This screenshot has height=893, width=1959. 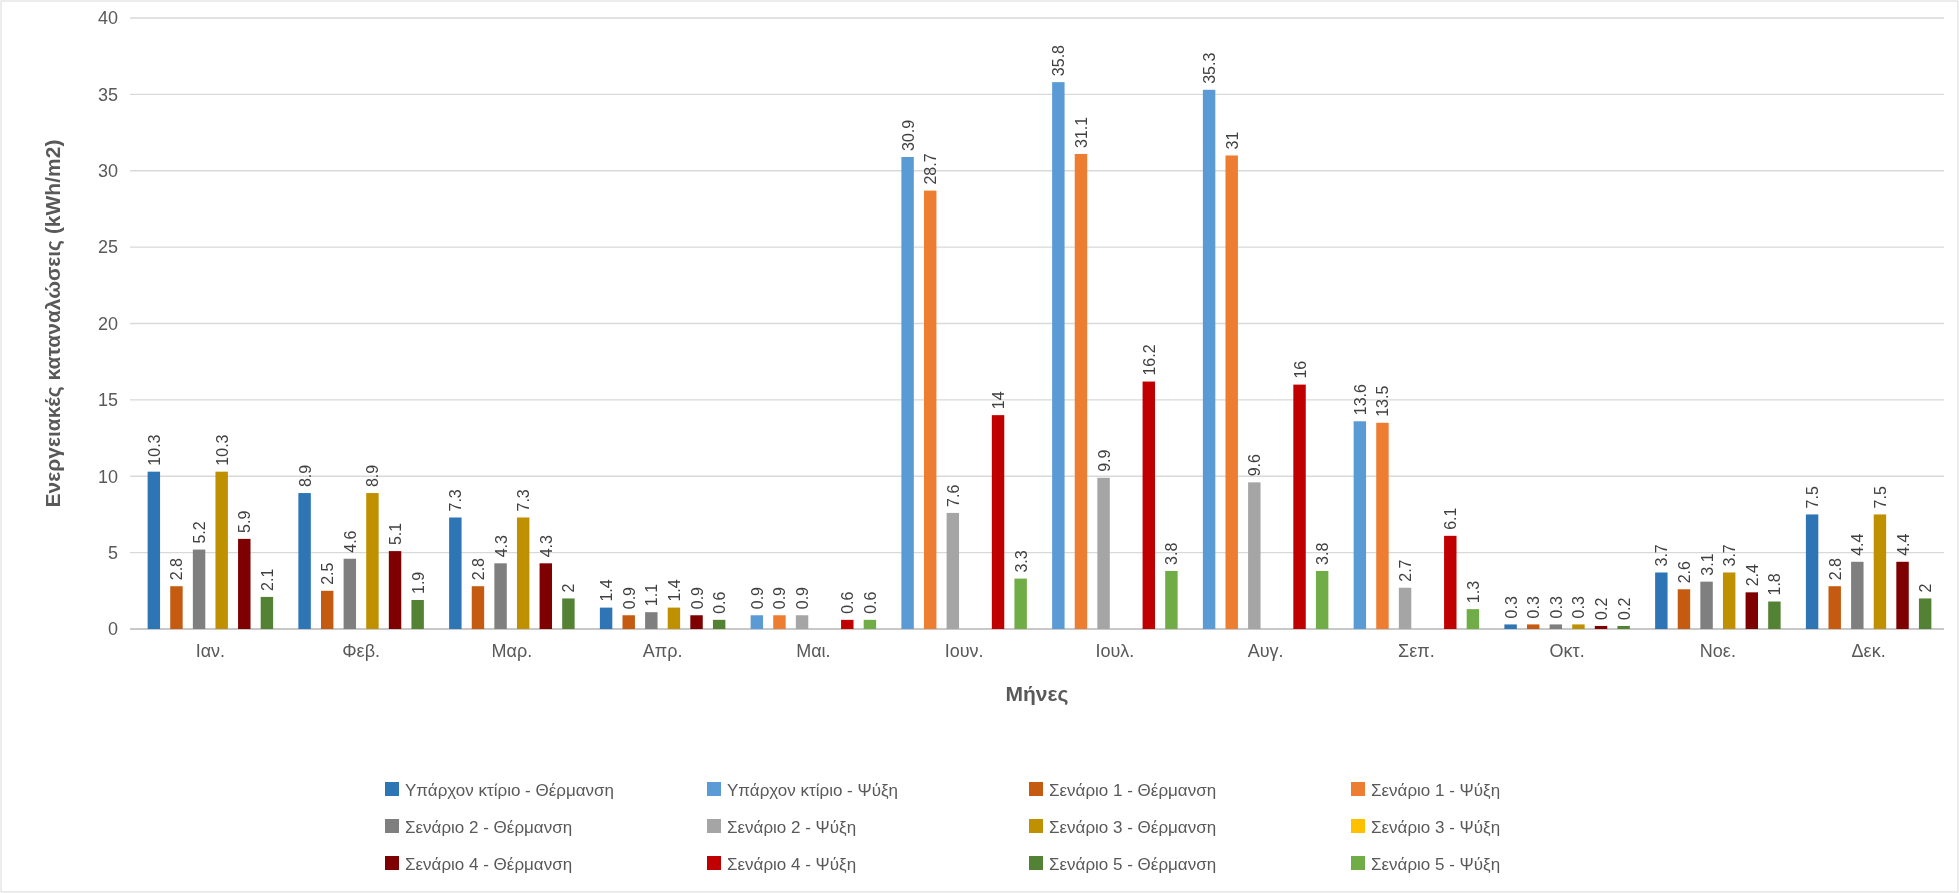 What do you see at coordinates (1360, 400) in the screenshot?
I see `data-label: 13.6` at bounding box center [1360, 400].